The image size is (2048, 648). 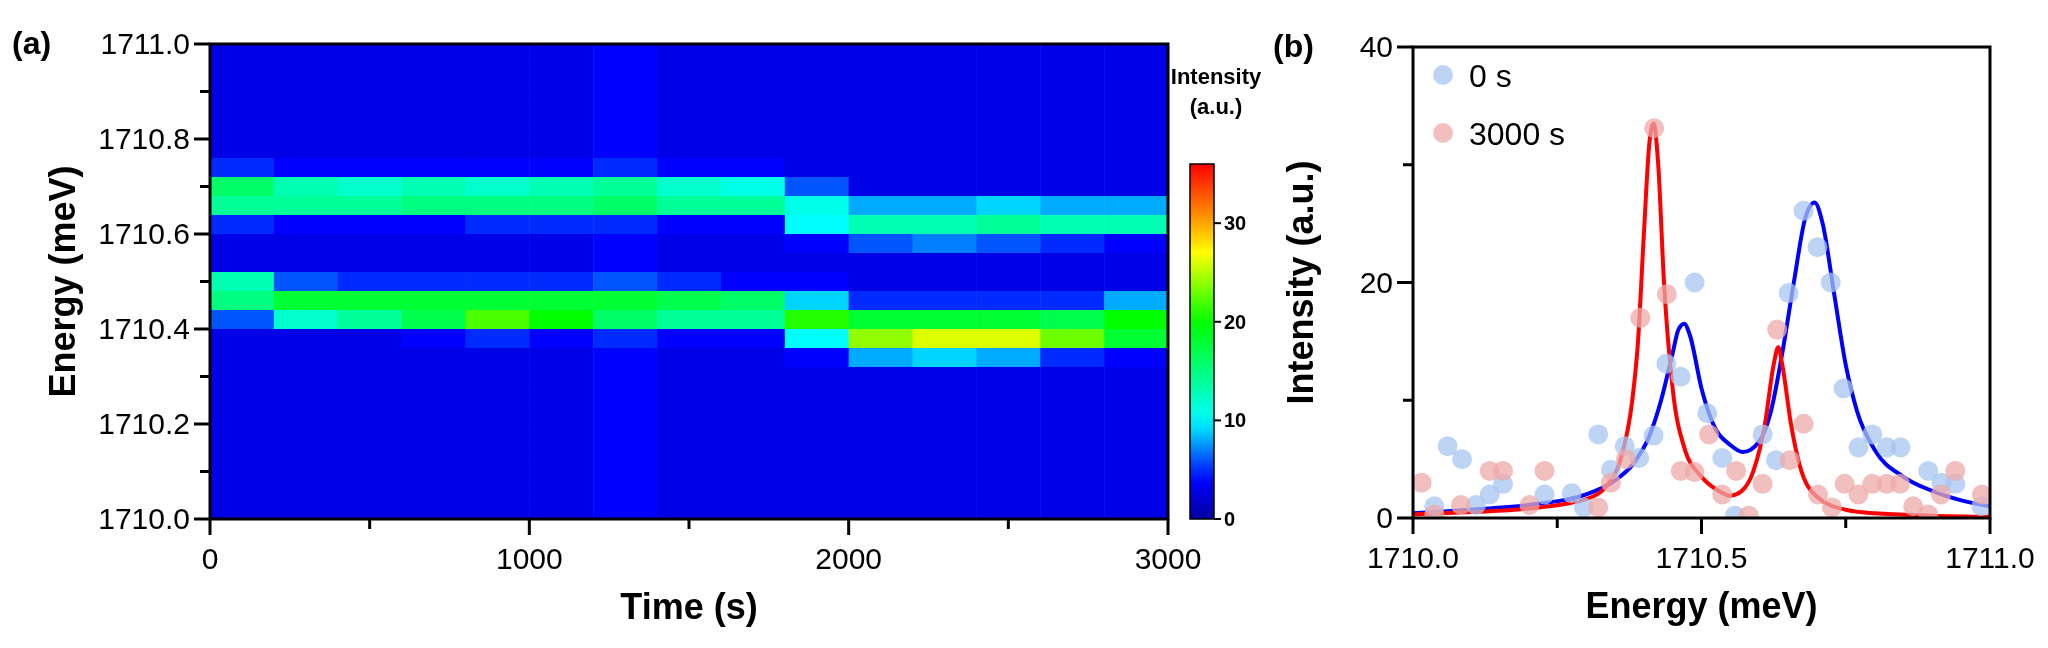 I want to click on x-tick-label: 1710.5, so click(x=1701, y=557).